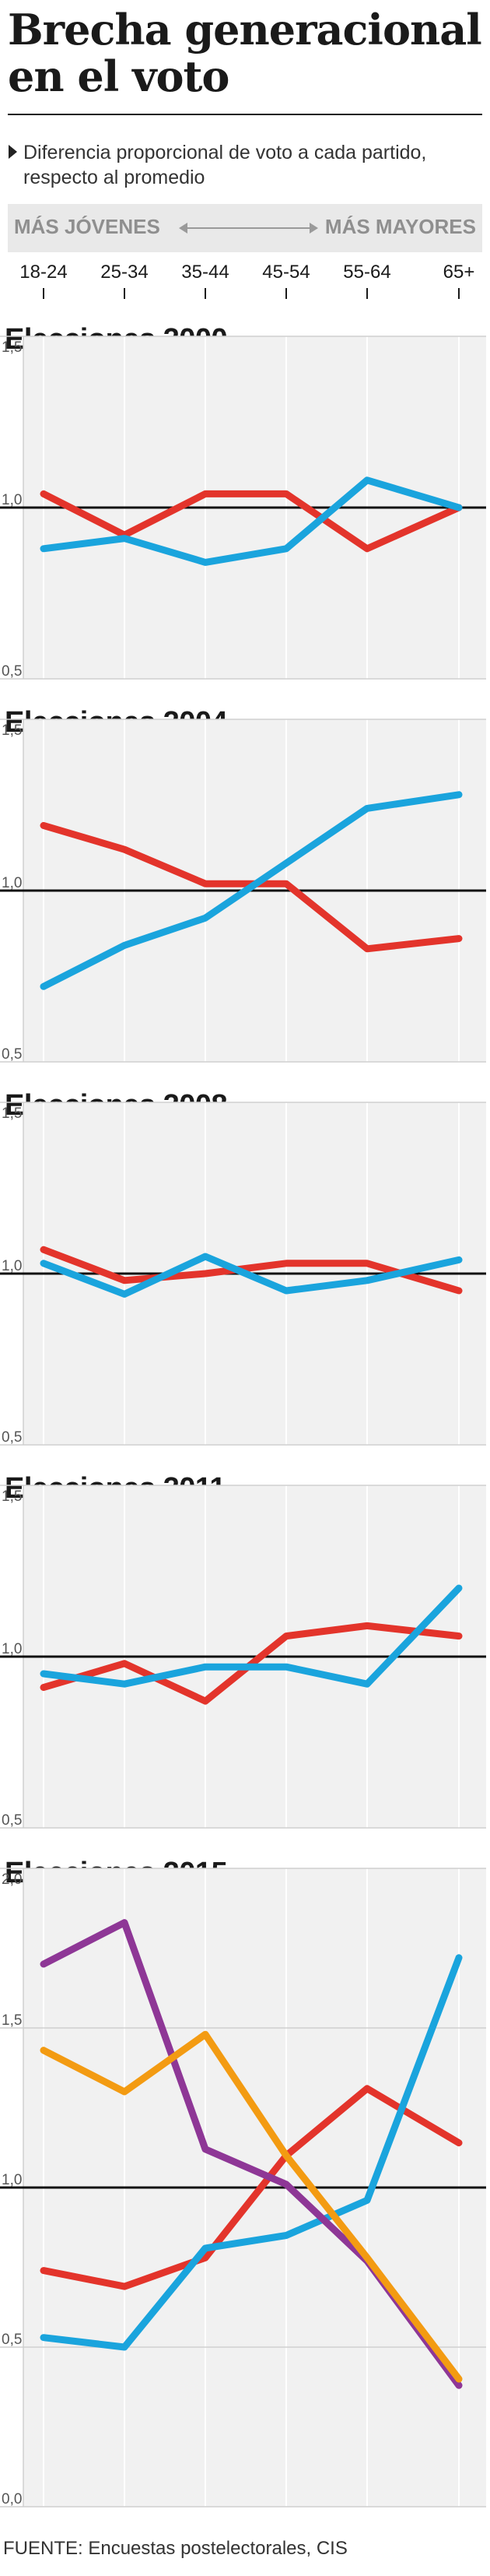 This screenshot has height=2576, width=490. I want to click on age-direction-bar: MÁS JÓVENES MÁS MAYORES, so click(245, 228).